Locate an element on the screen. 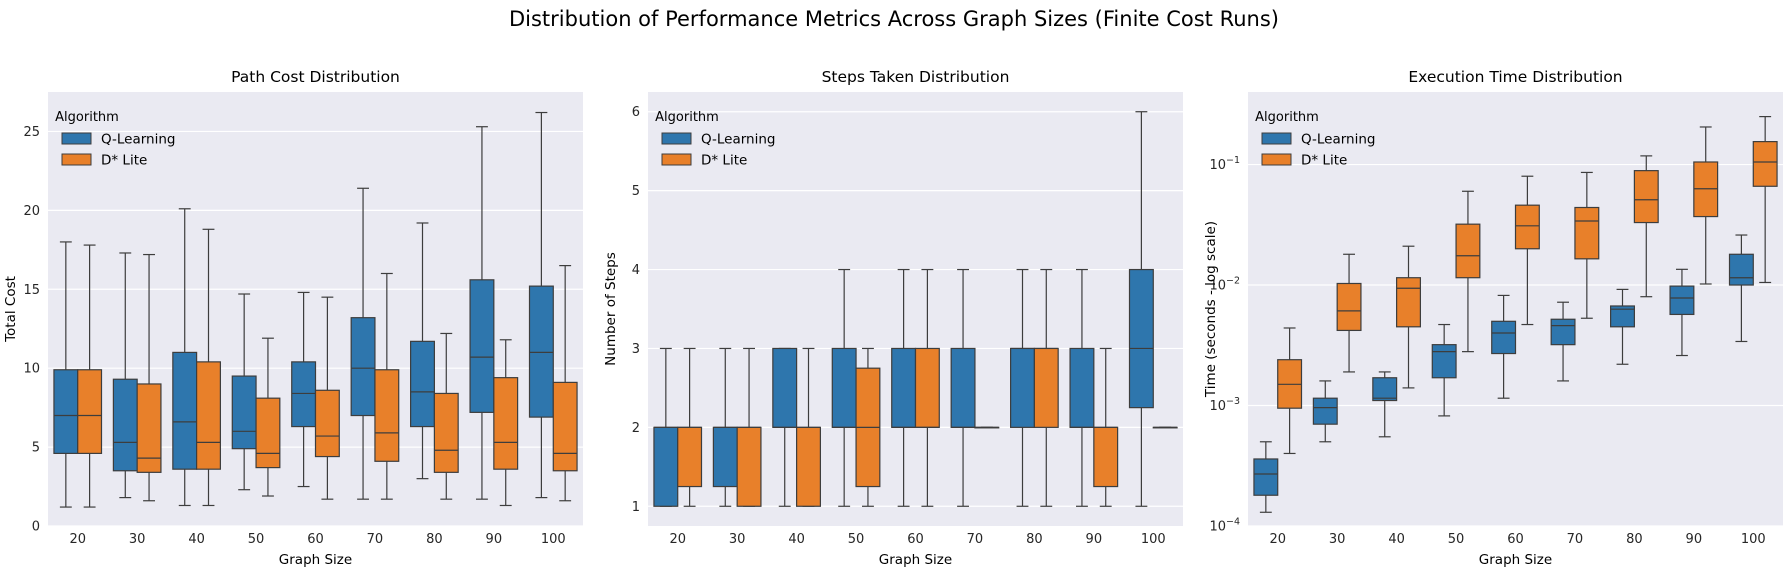 The height and width of the screenshot is (574, 1789). y-tick-label: 3 is located at coordinates (636, 349).